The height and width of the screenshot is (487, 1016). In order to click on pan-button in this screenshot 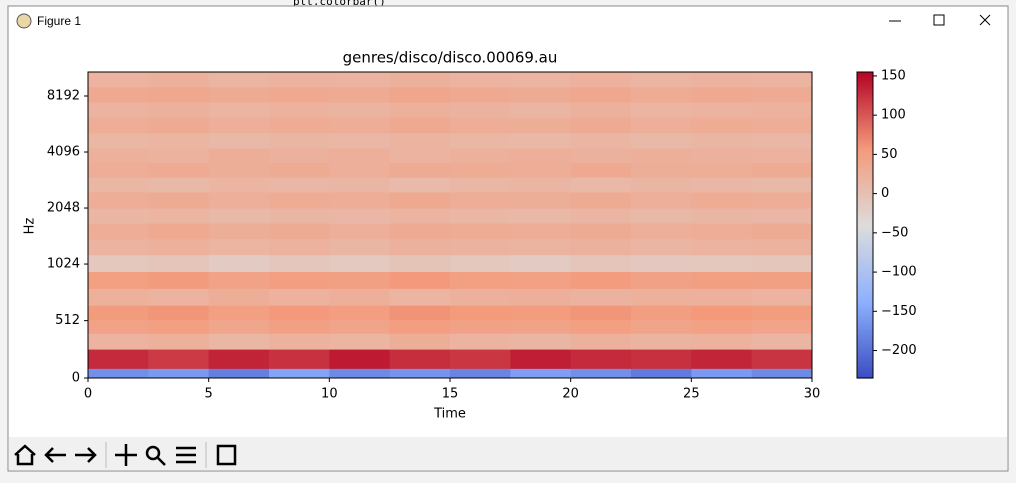, I will do `click(126, 455)`.